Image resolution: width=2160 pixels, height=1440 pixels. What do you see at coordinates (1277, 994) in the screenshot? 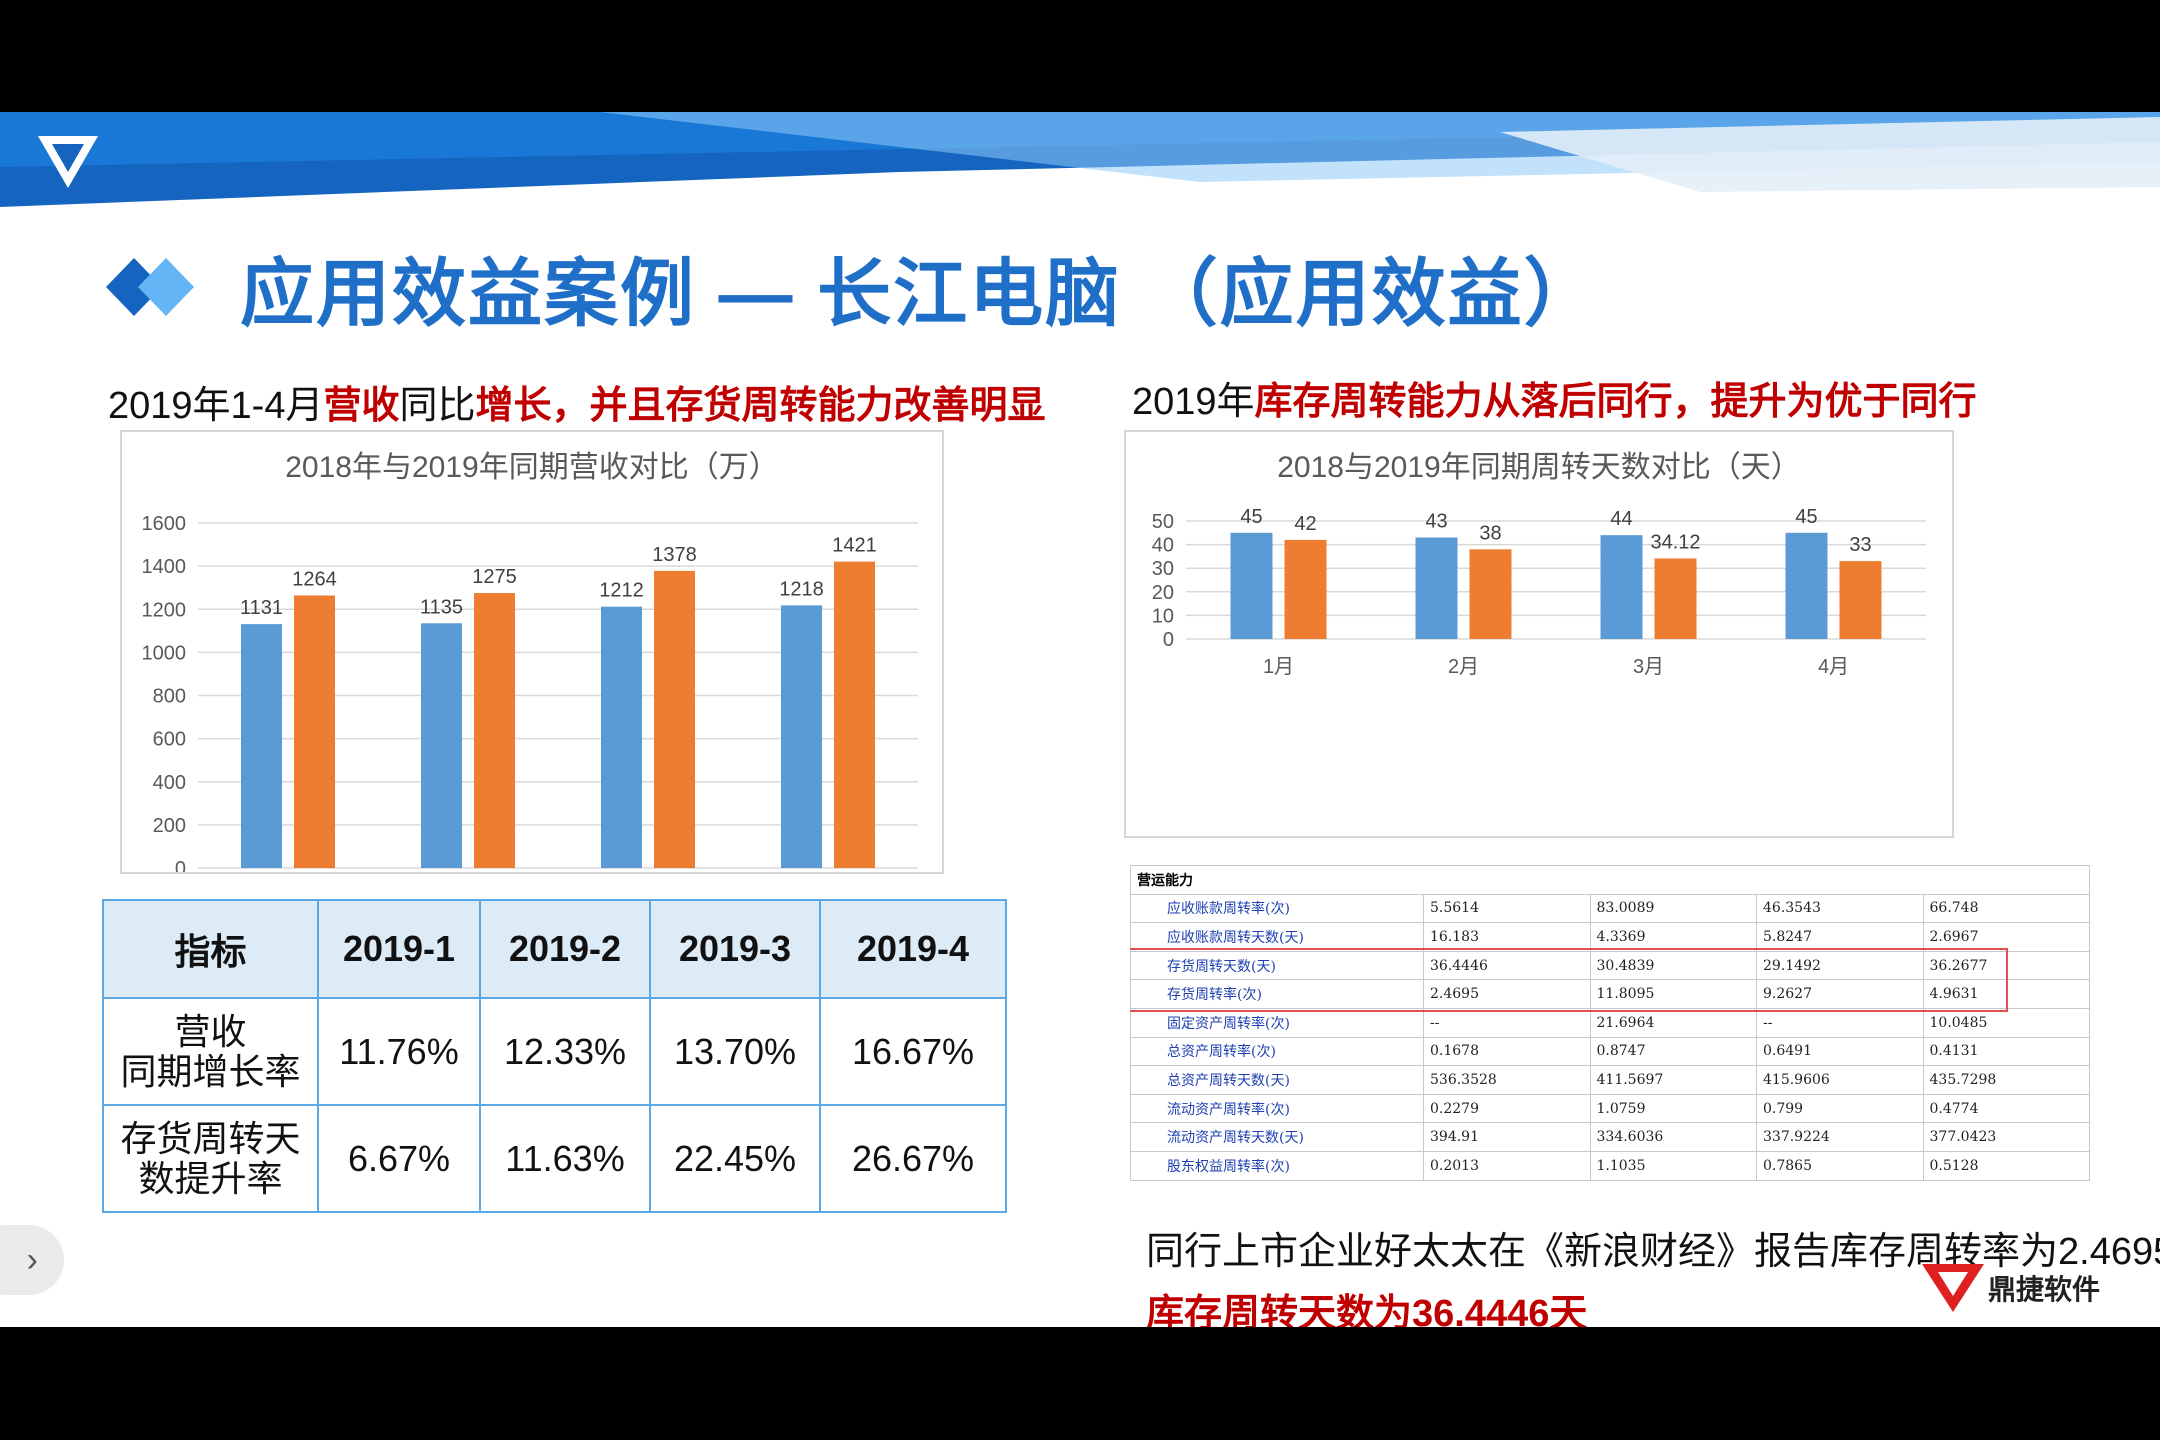
I see `row-label: 存货周转率(次)` at bounding box center [1277, 994].